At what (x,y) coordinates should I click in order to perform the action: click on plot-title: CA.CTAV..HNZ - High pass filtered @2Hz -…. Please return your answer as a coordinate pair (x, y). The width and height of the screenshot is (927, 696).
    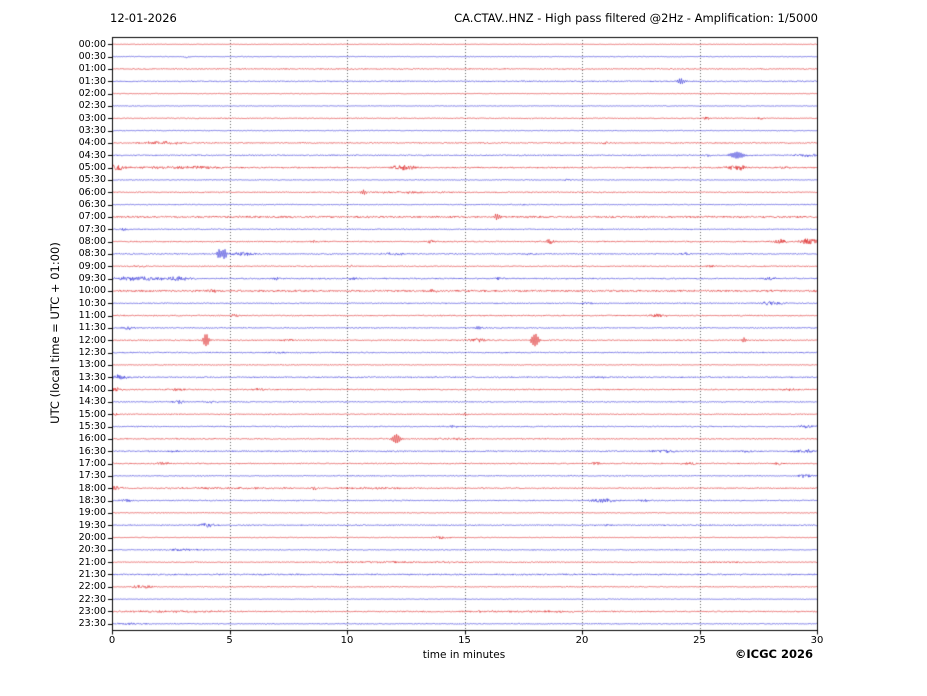
    Looking at the image, I should click on (636, 18).